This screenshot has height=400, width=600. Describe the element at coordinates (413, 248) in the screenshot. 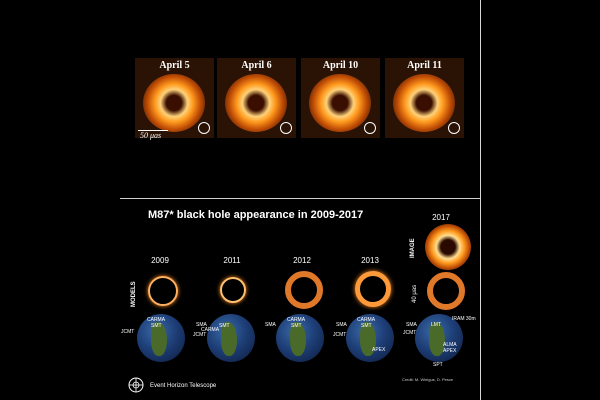

I see `image-label: IMAGE` at that location.